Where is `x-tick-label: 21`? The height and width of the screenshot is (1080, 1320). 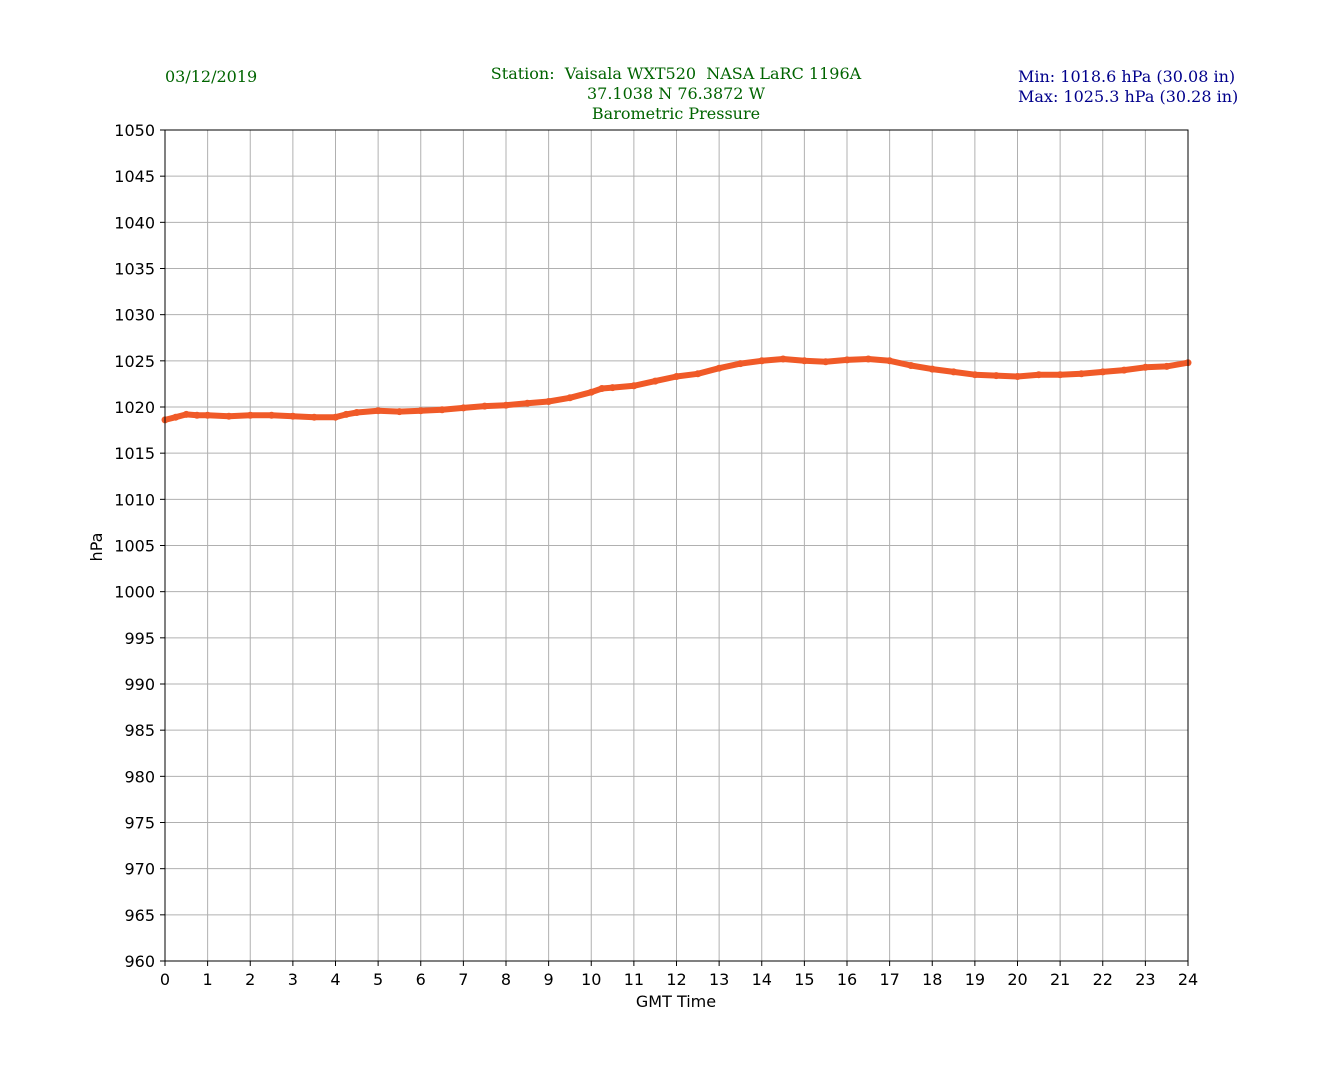
x-tick-label: 21 is located at coordinates (1060, 979).